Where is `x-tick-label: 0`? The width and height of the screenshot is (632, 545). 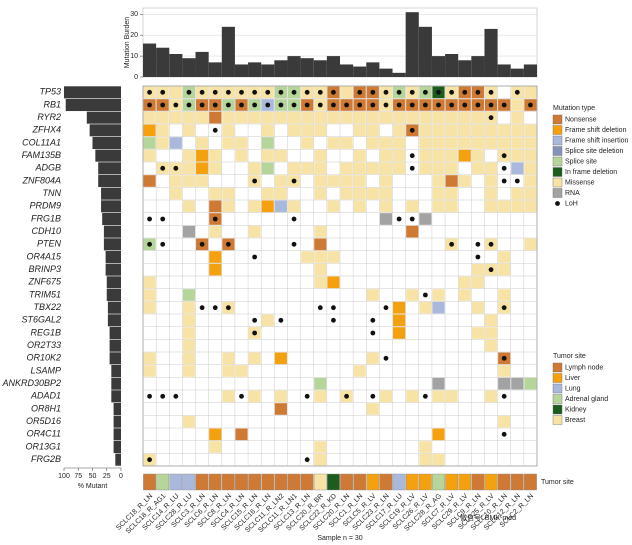
x-tick-label: 0 is located at coordinates (121, 476).